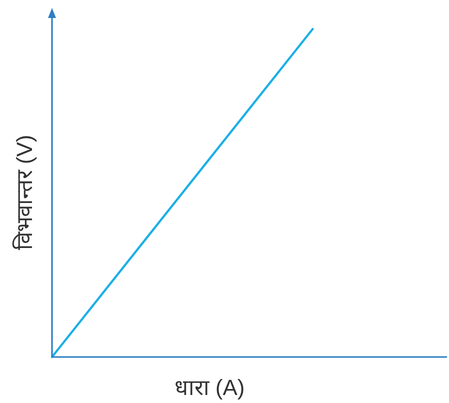 The height and width of the screenshot is (403, 449). What do you see at coordinates (24, 192) in the screenshot?
I see `y-axis-title: विभवान्तर (V)` at bounding box center [24, 192].